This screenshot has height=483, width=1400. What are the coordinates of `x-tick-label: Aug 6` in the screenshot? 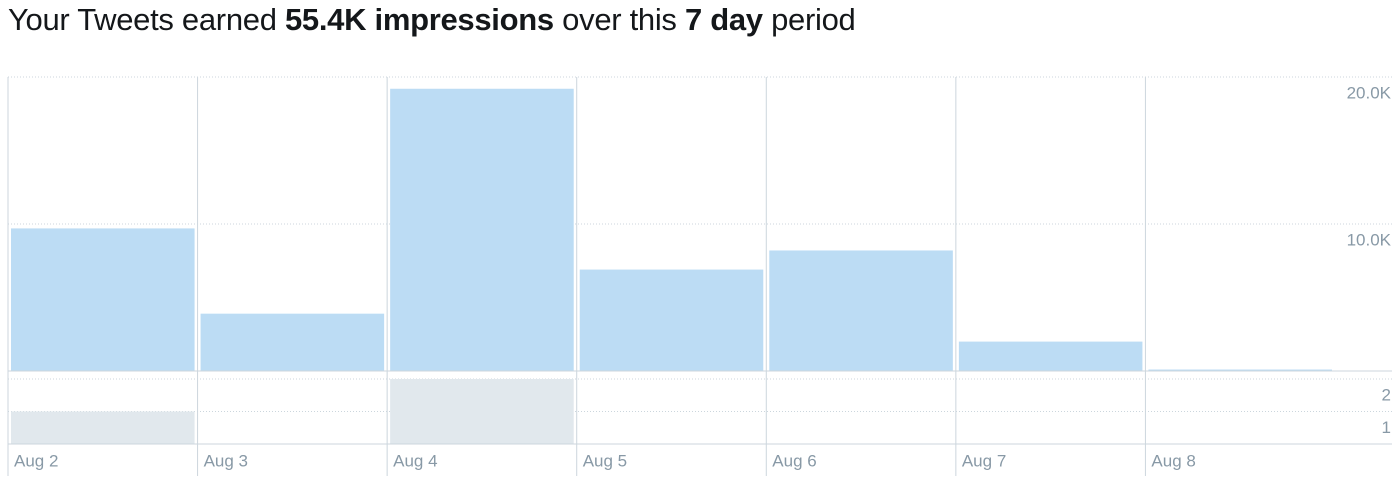 It's located at (794, 460).